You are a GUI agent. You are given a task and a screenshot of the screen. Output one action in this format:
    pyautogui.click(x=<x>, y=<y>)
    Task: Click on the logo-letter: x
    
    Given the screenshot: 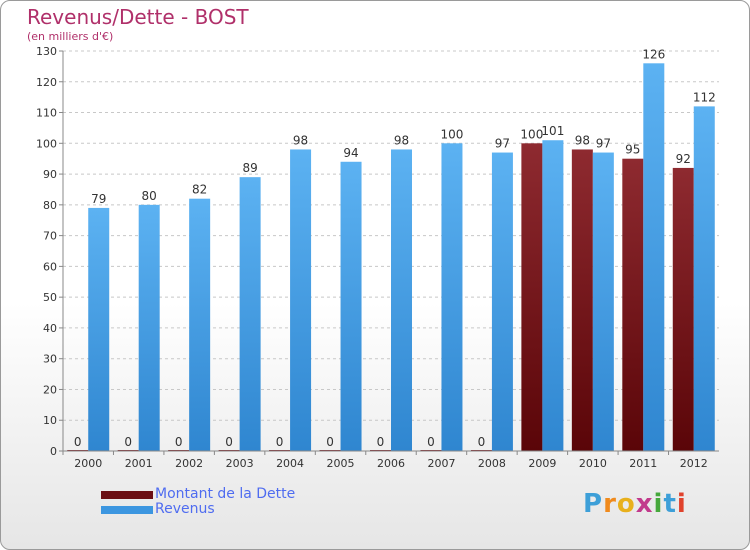 What is the action you would take?
    pyautogui.click(x=644, y=504)
    